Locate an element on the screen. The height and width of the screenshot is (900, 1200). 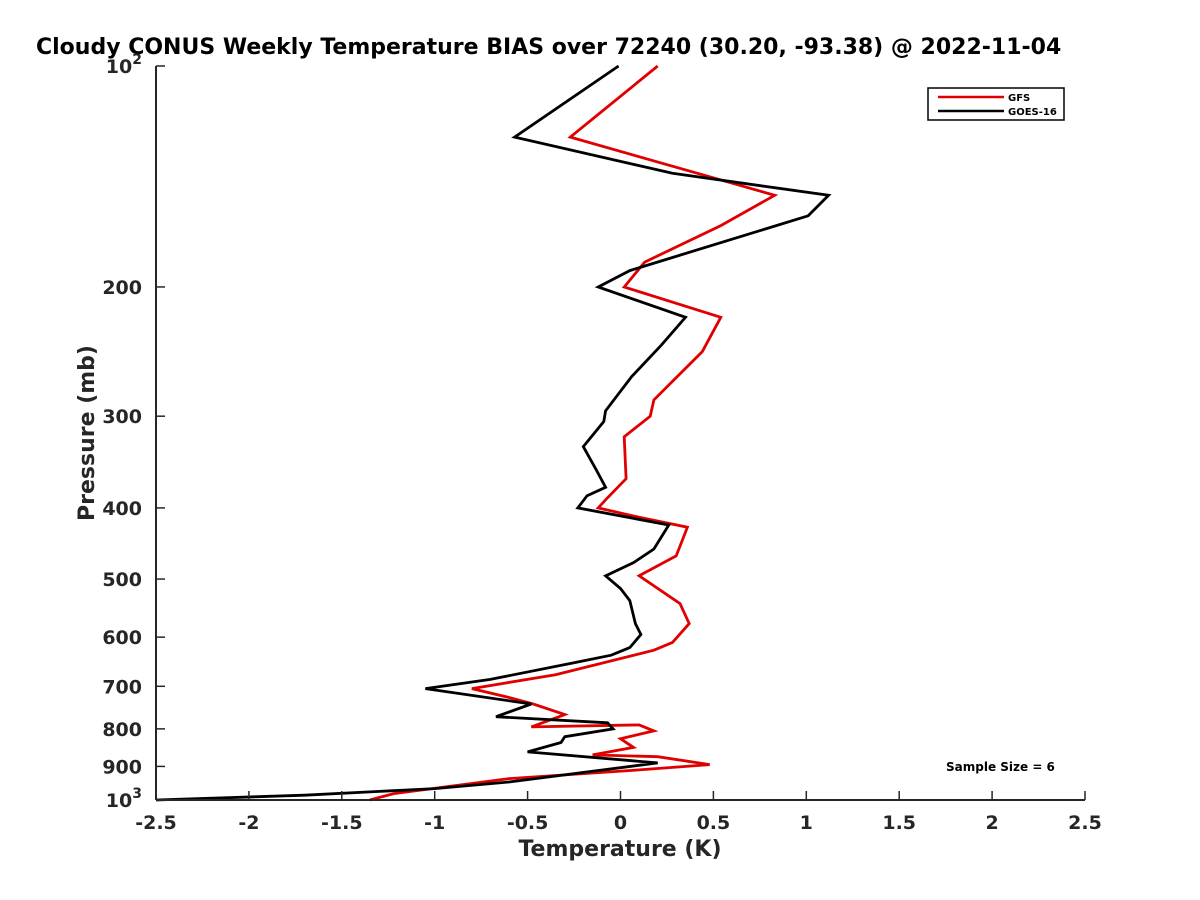
x-tick-label: -1.5 is located at coordinates (342, 823).